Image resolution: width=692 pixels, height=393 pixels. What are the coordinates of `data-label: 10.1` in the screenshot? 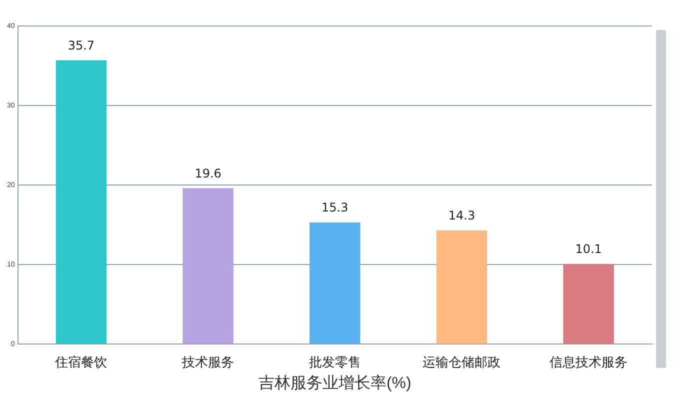 It's located at (588, 249).